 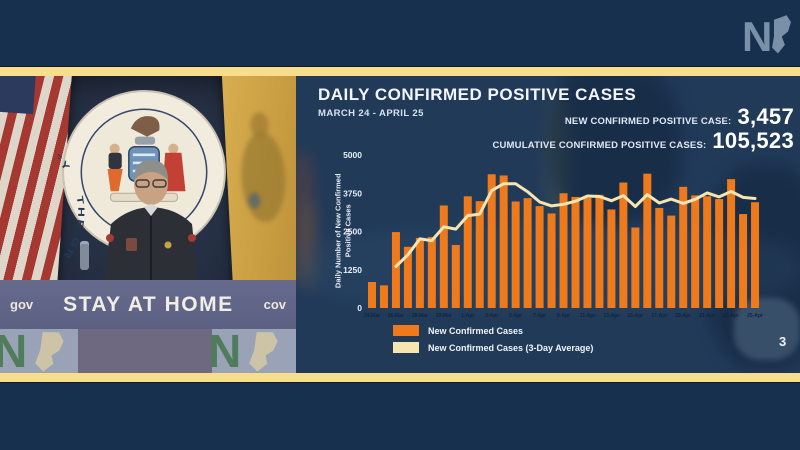 I want to click on bar-31-Mar, so click(x=455, y=276).